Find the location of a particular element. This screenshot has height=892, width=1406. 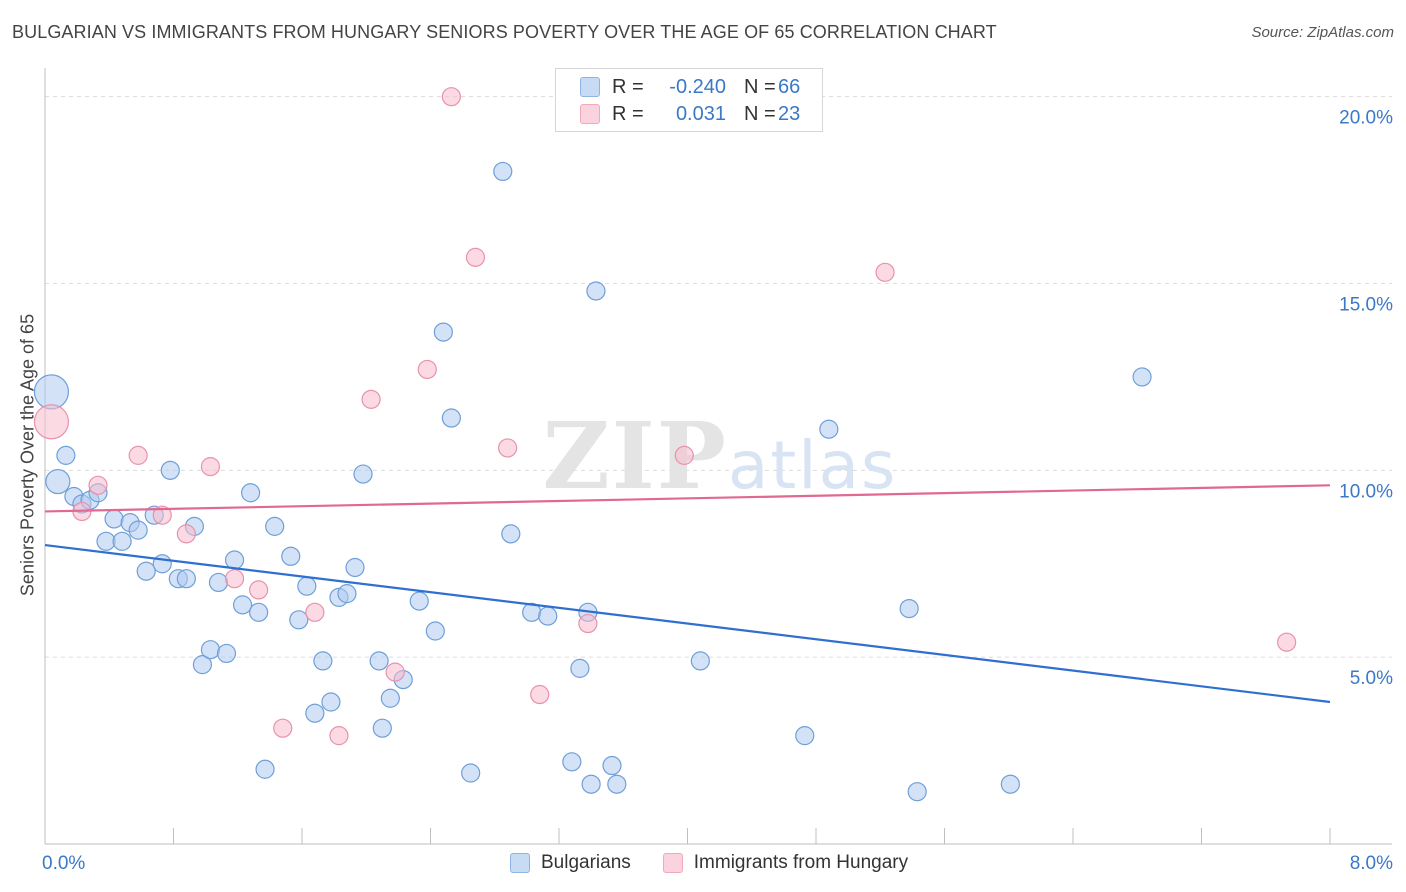

x-tick-label: 8.0% is located at coordinates (1371, 863).